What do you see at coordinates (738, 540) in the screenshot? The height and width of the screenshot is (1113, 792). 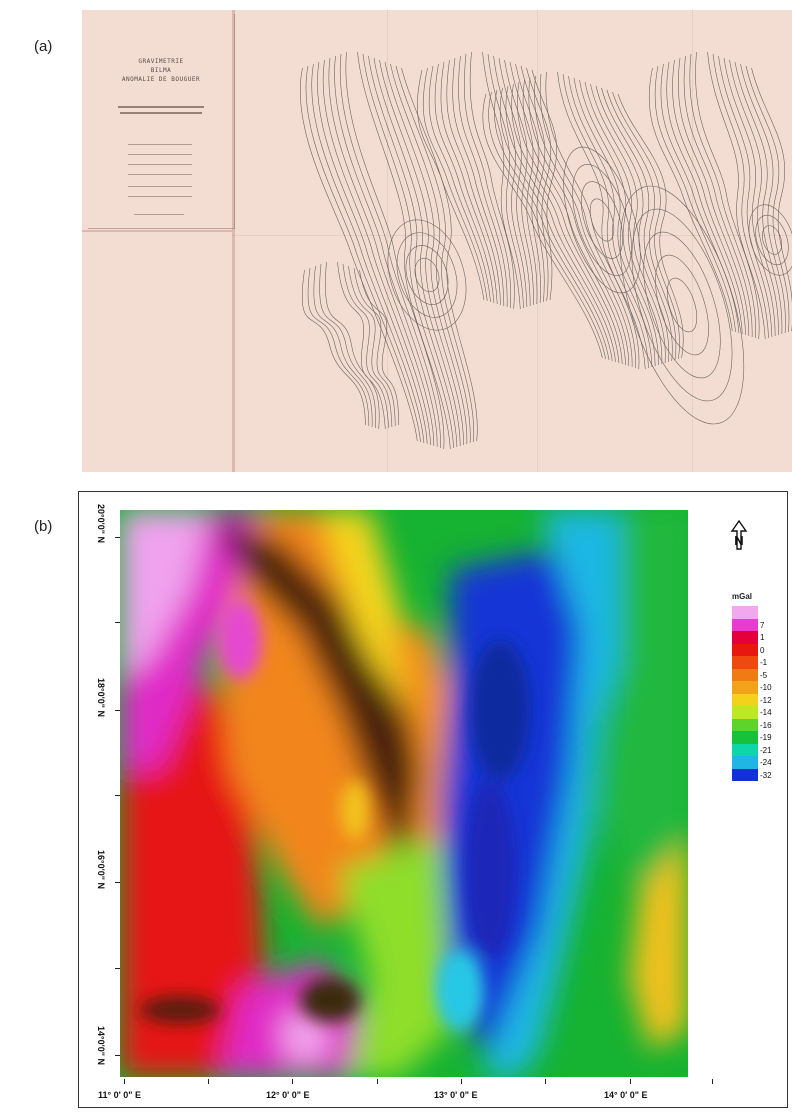 I see `svg-text: N` at bounding box center [738, 540].